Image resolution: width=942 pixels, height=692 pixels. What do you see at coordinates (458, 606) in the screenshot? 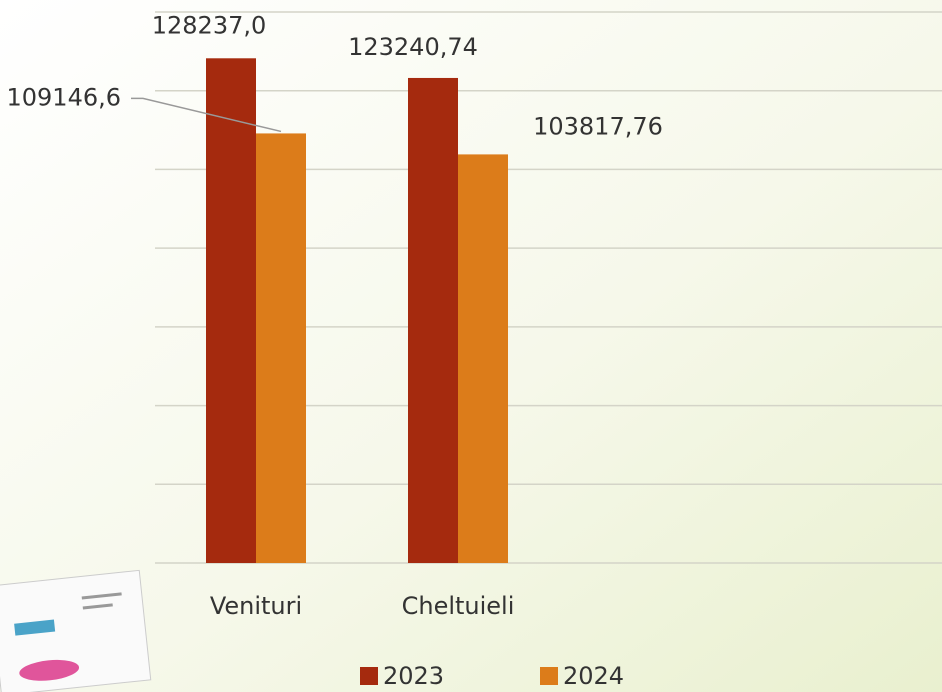
I see `x-tick-label: Cheltuieli` at bounding box center [458, 606].